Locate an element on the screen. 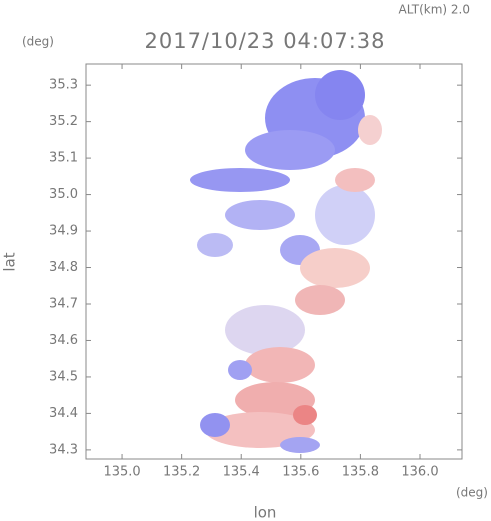 The width and height of the screenshot is (491, 521). x-tick-label: 135.0 is located at coordinates (121, 472).